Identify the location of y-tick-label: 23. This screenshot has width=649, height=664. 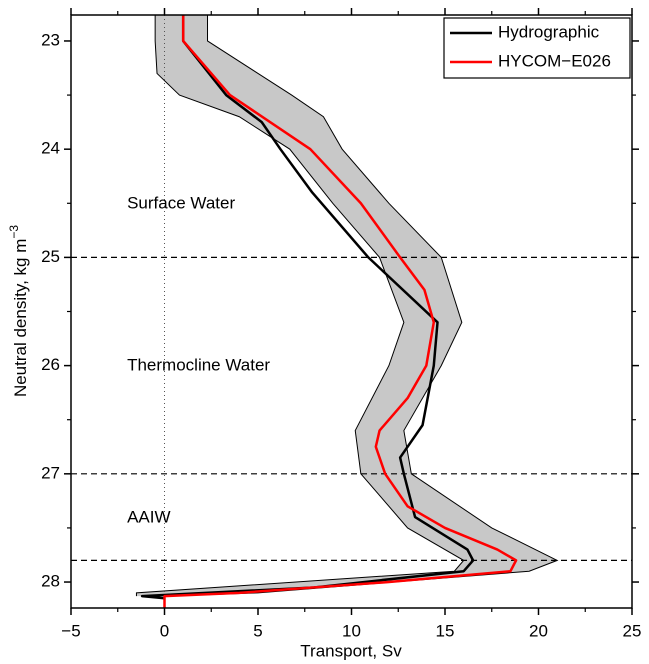
(50, 39).